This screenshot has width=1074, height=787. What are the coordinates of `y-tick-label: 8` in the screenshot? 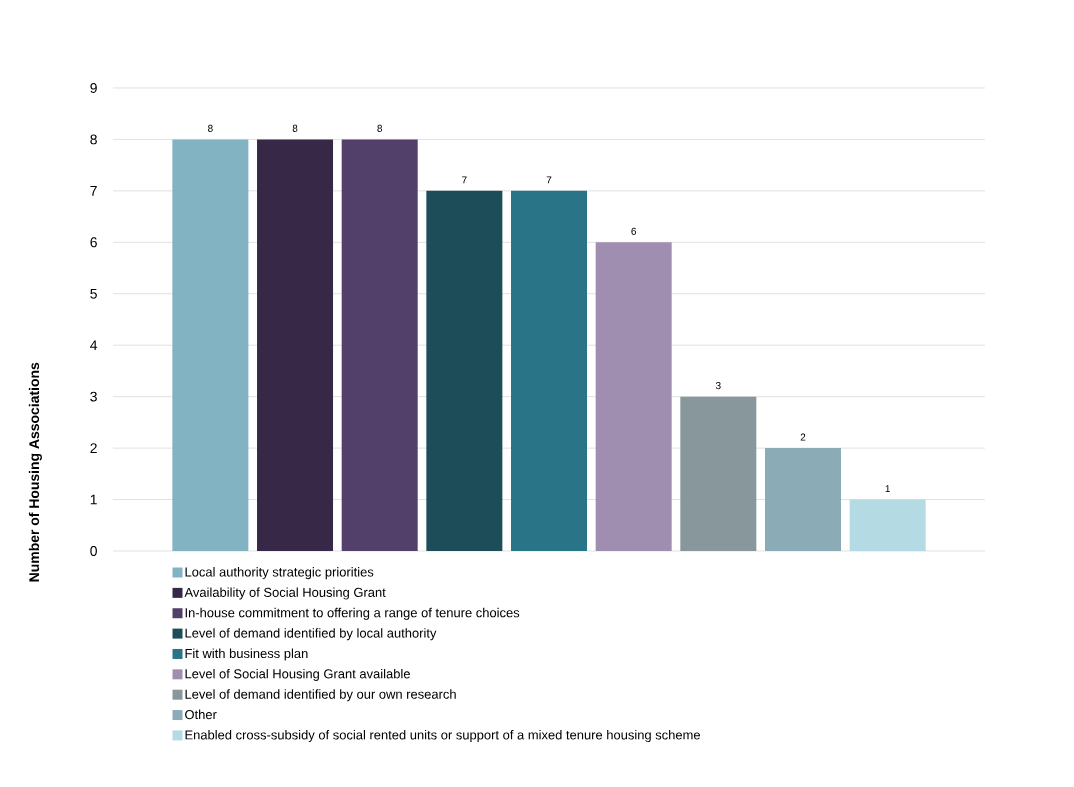 It's located at (93, 139).